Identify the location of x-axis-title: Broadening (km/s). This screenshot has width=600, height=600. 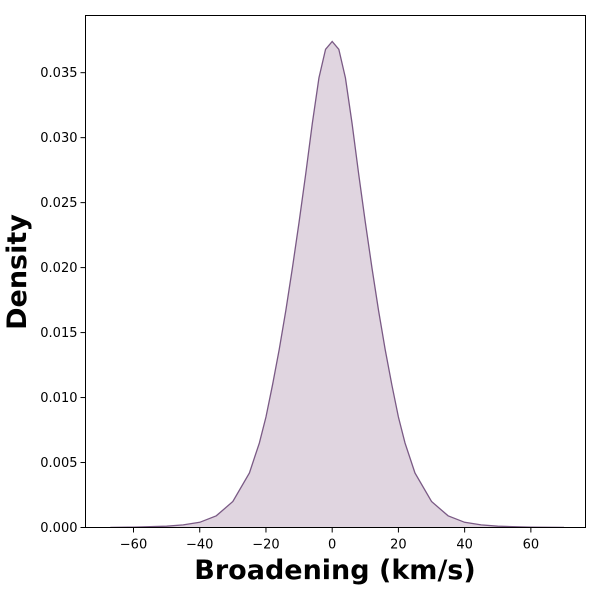
(334, 570).